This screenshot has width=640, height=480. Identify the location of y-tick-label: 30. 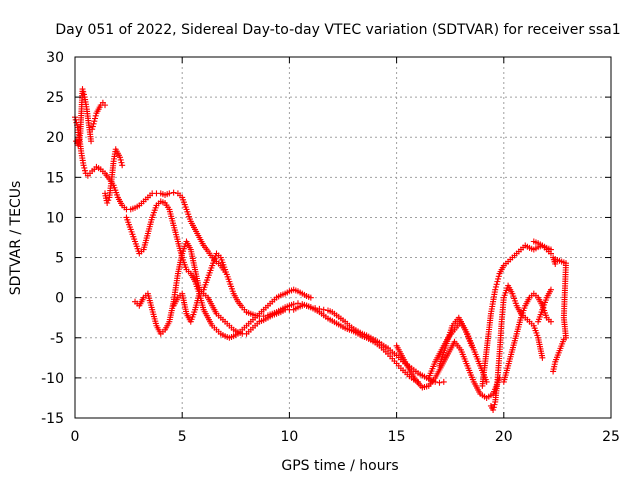
(55, 58).